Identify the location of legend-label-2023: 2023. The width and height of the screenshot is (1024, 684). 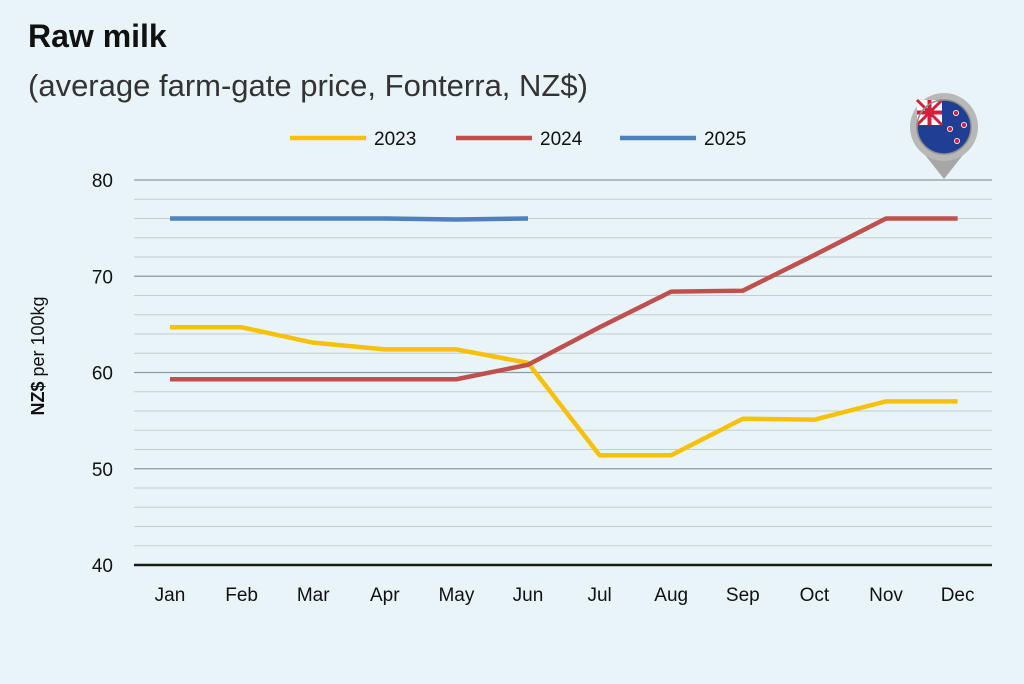
(395, 139).